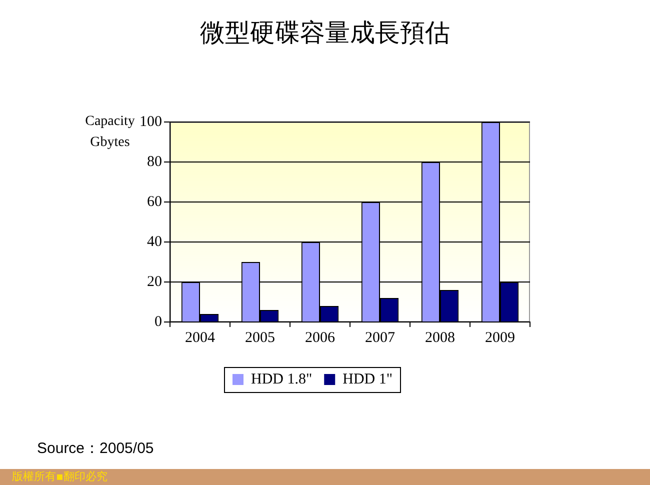 The width and height of the screenshot is (650, 485). Describe the element at coordinates (320, 338) in the screenshot. I see `x-tick-label: 2006` at that location.